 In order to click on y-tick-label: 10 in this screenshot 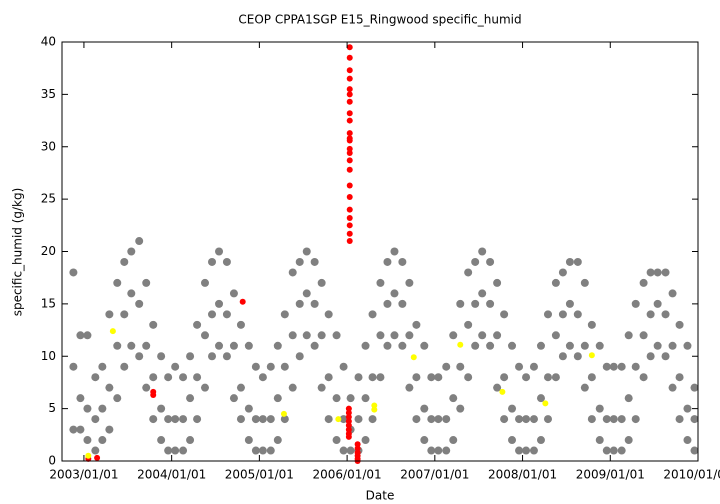, I will do `click(48, 356)`.